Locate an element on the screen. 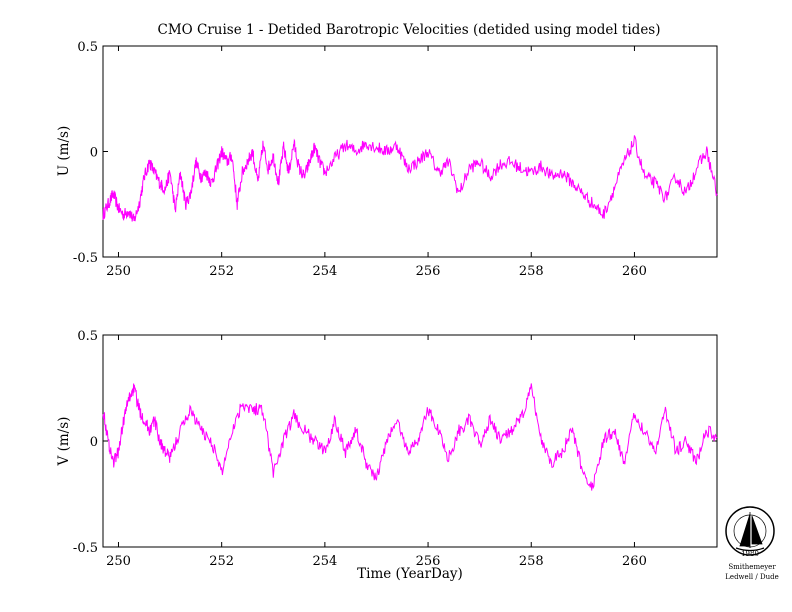  logo-caption-2: Ledwell / Dude is located at coordinates (751, 577).